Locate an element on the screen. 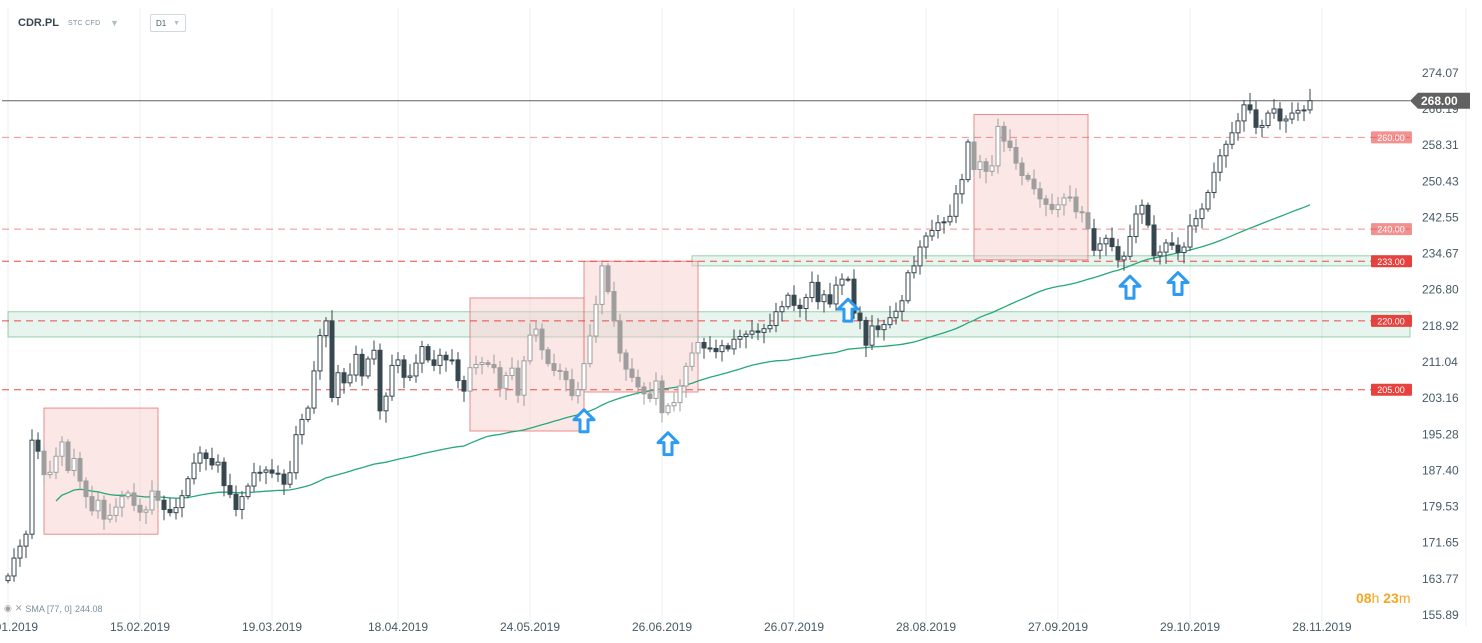  instrument-type-label: STC CFD is located at coordinates (84, 23).